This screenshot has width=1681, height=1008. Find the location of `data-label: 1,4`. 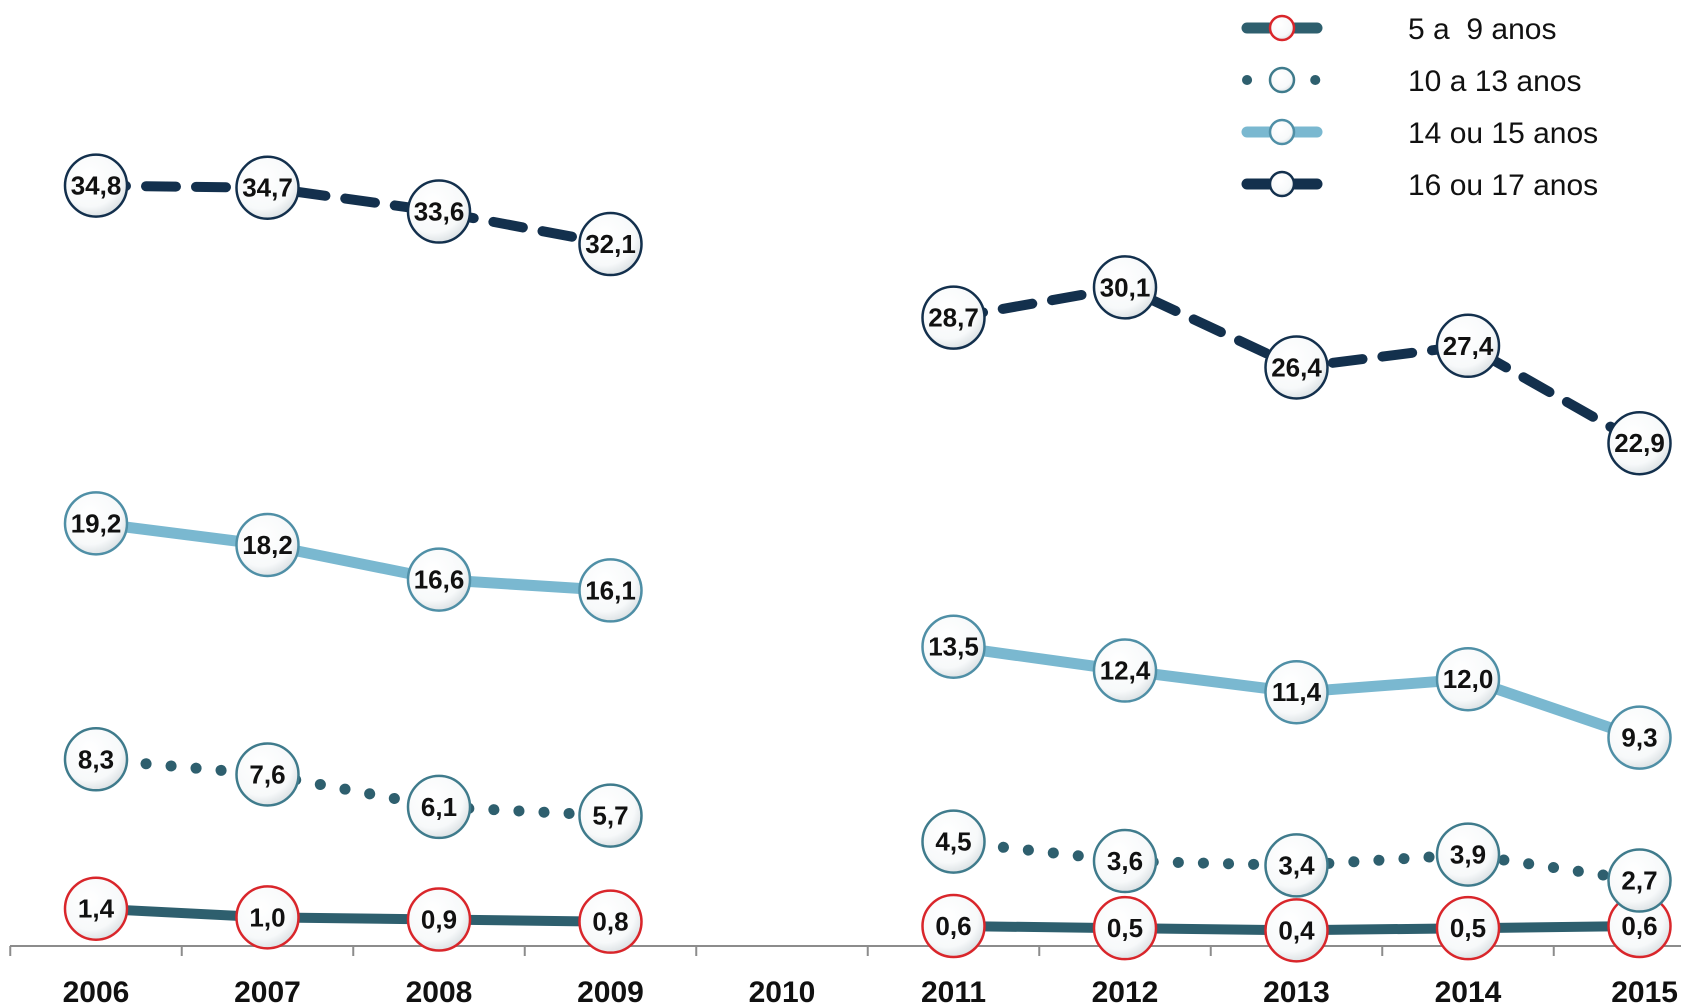

data-label: 1,4 is located at coordinates (96, 909).